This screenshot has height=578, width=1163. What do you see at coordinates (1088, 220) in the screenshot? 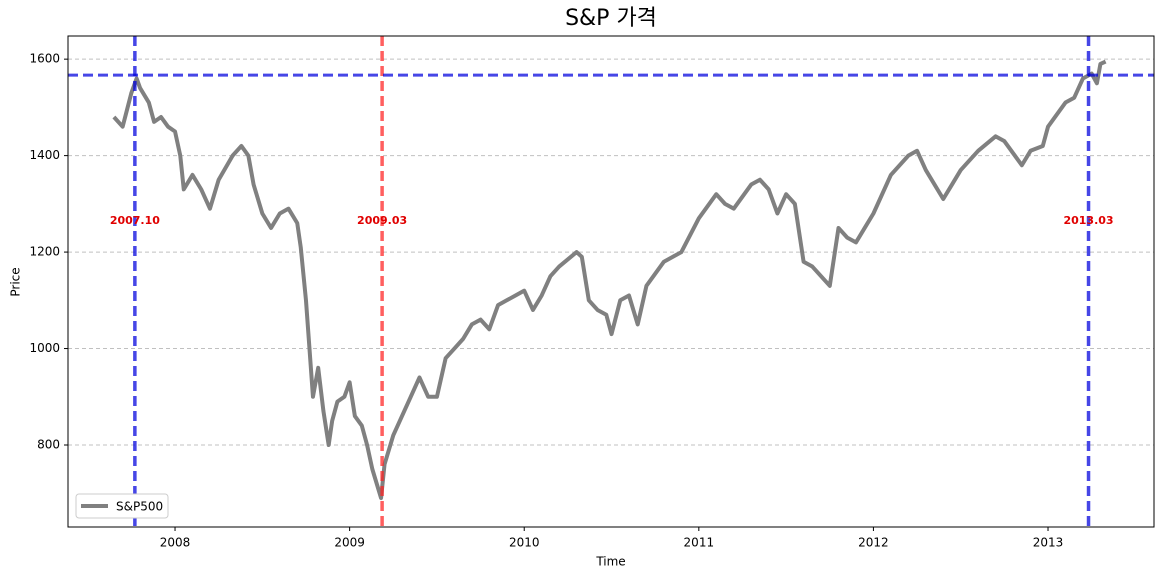
I see `vertical-line-label: 2013.03` at bounding box center [1088, 220].